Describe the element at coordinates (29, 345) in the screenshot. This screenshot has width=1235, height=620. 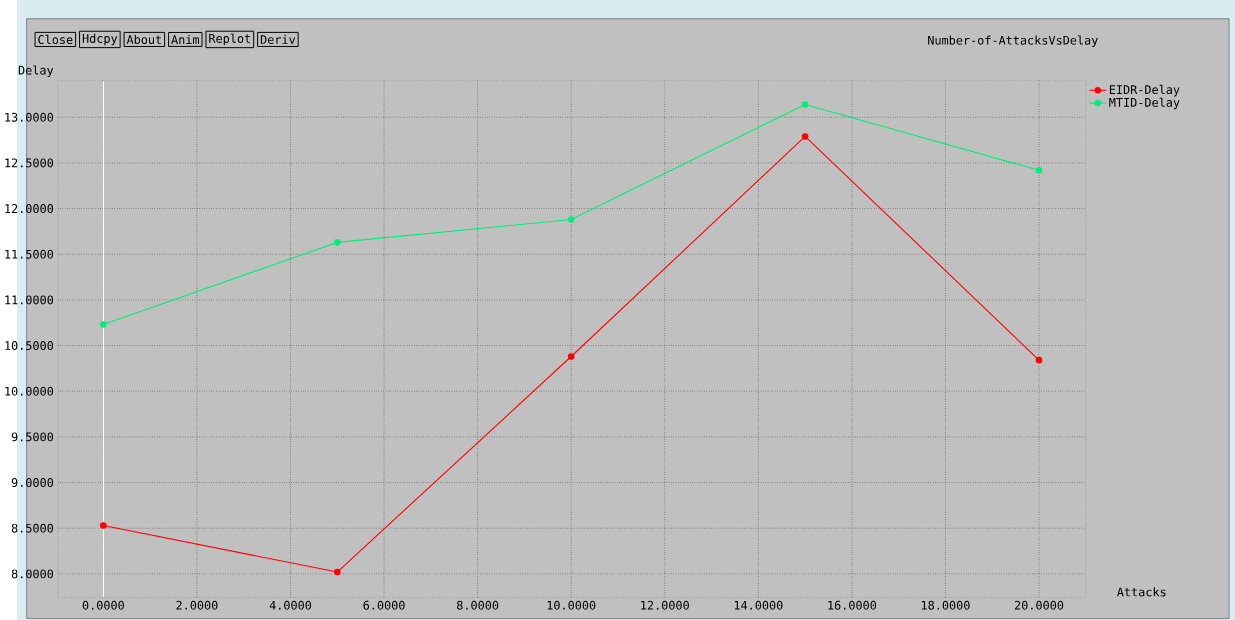
I see `y-tick-label: 10.5000` at that location.